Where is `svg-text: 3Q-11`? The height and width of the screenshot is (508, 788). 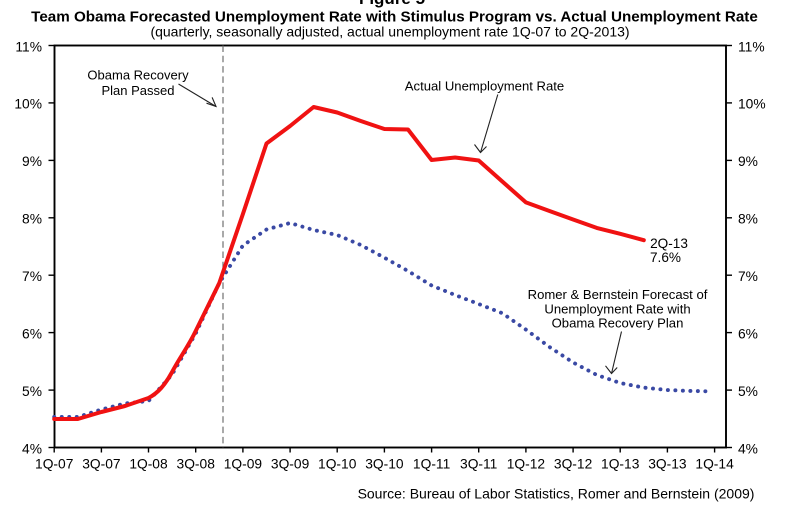 svg-text: 3Q-11 is located at coordinates (478, 463).